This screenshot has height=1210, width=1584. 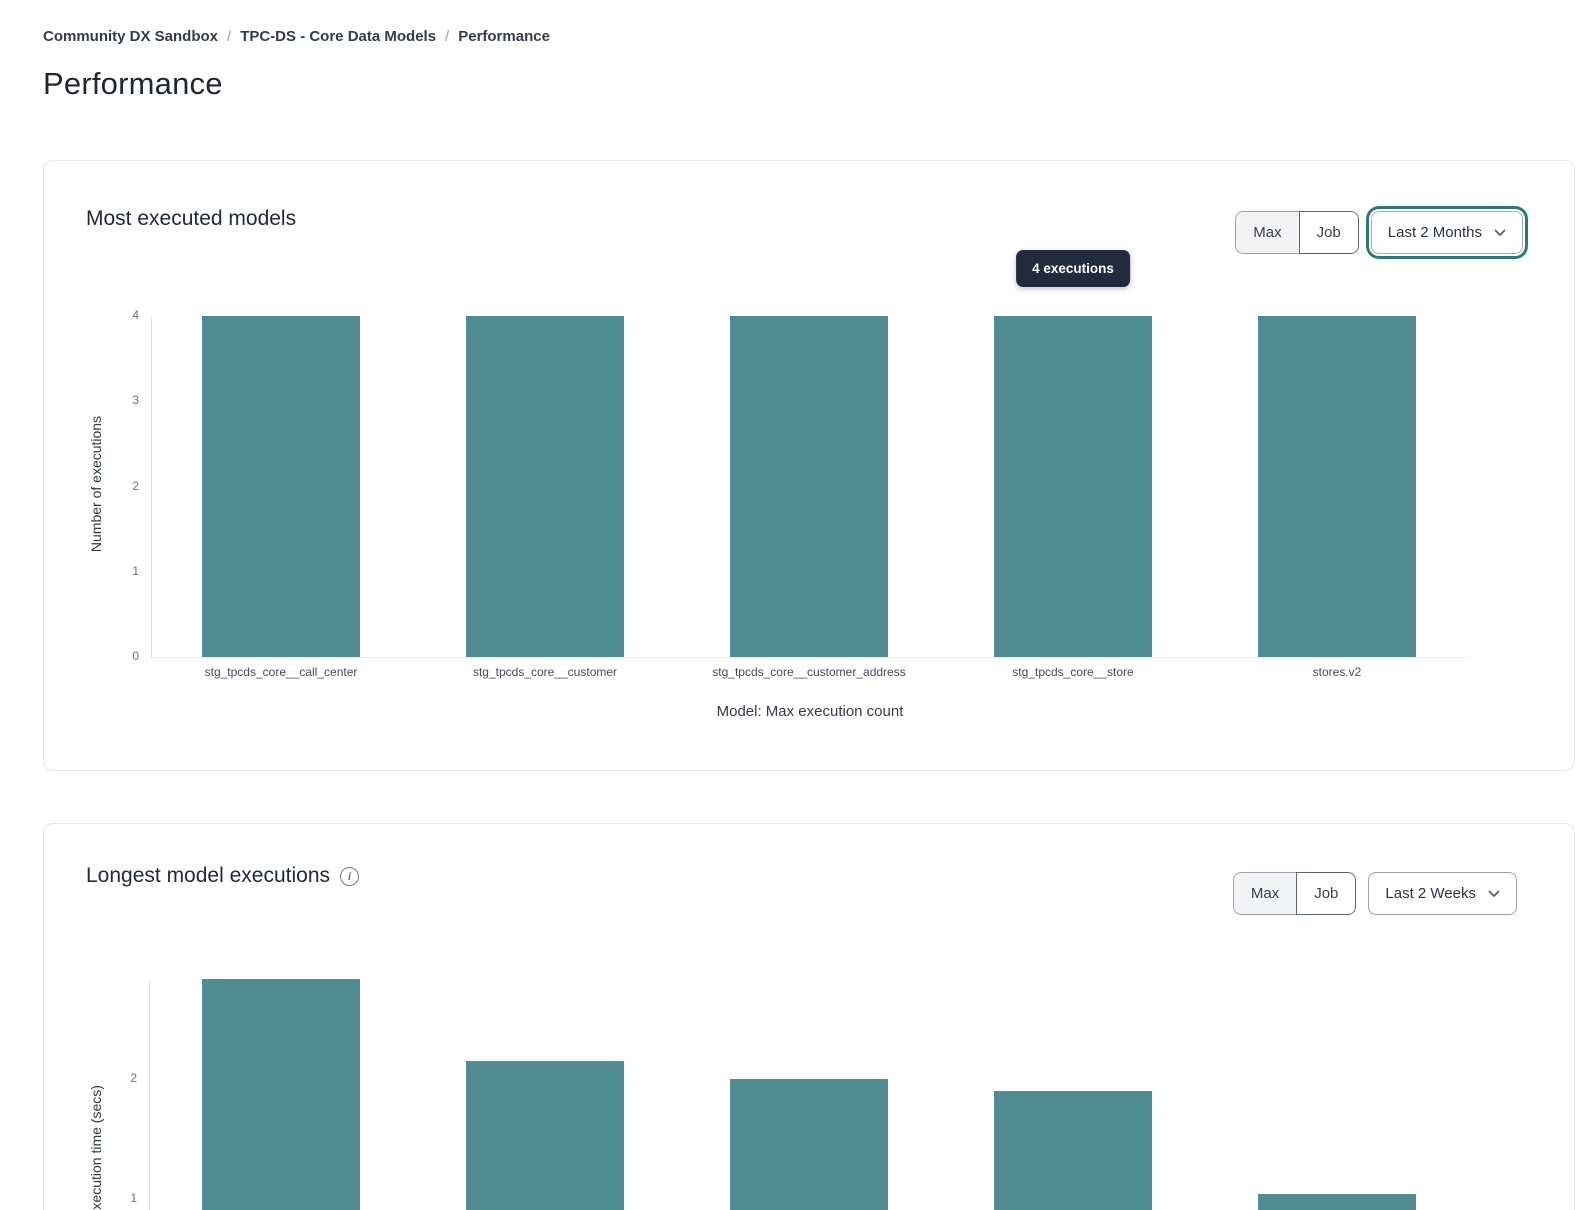 What do you see at coordinates (133, 83) in the screenshot?
I see `page-title: Performance` at bounding box center [133, 83].